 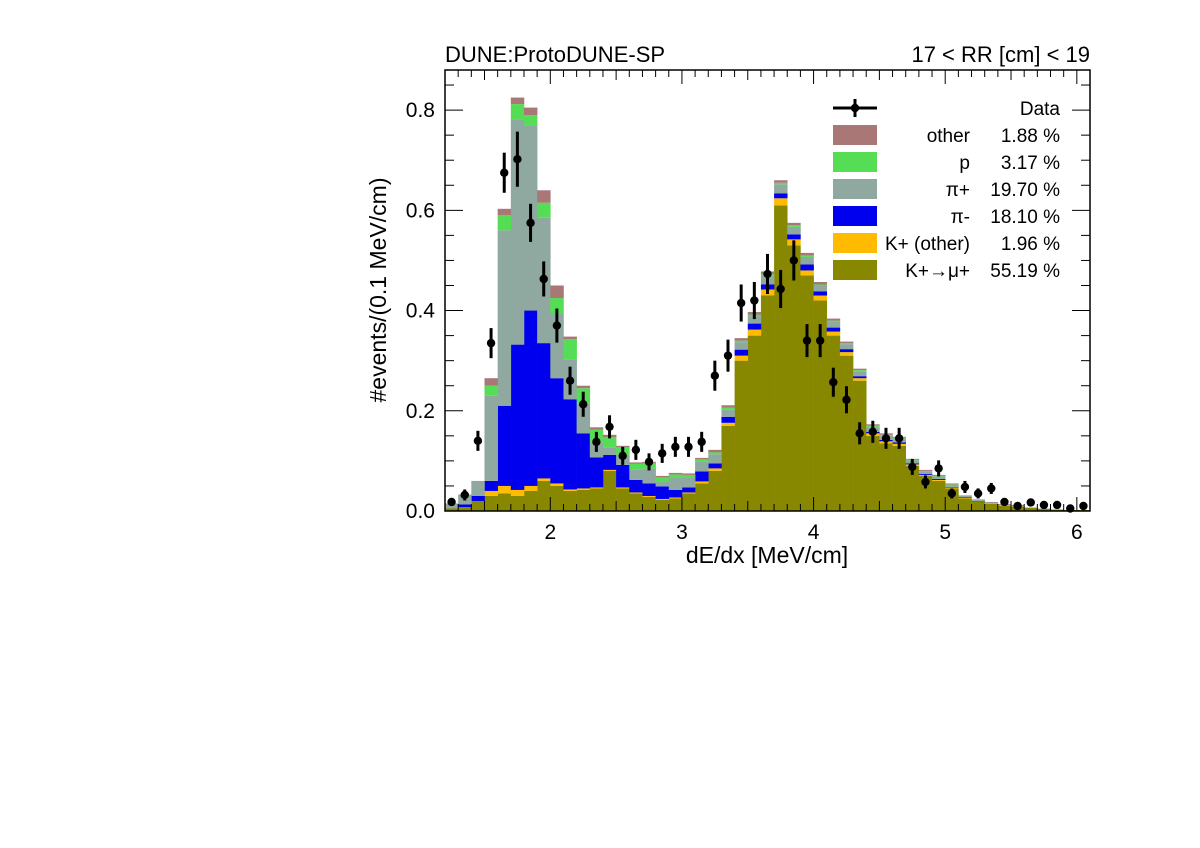 What do you see at coordinates (946, 217) in the screenshot?
I see `legend-item: π- 18.10 %` at bounding box center [946, 217].